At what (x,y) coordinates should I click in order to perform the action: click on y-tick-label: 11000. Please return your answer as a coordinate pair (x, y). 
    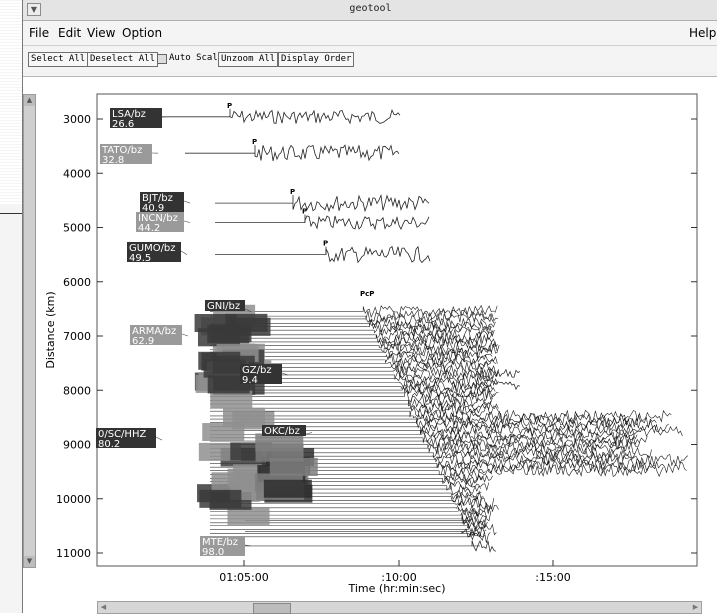
    Looking at the image, I should click on (73, 553).